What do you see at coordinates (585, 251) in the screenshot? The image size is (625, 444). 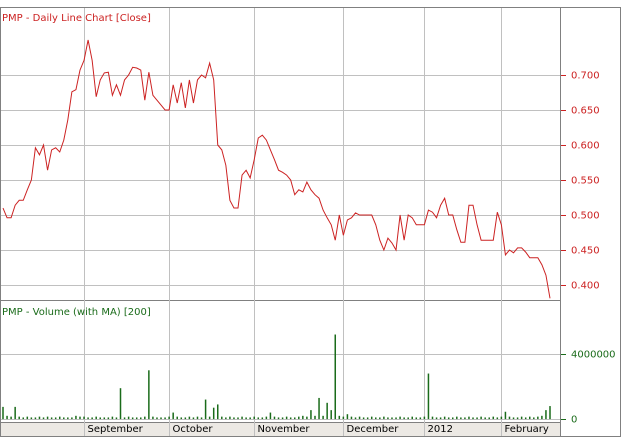 I see `y-tick-label: 0.450` at bounding box center [585, 251].